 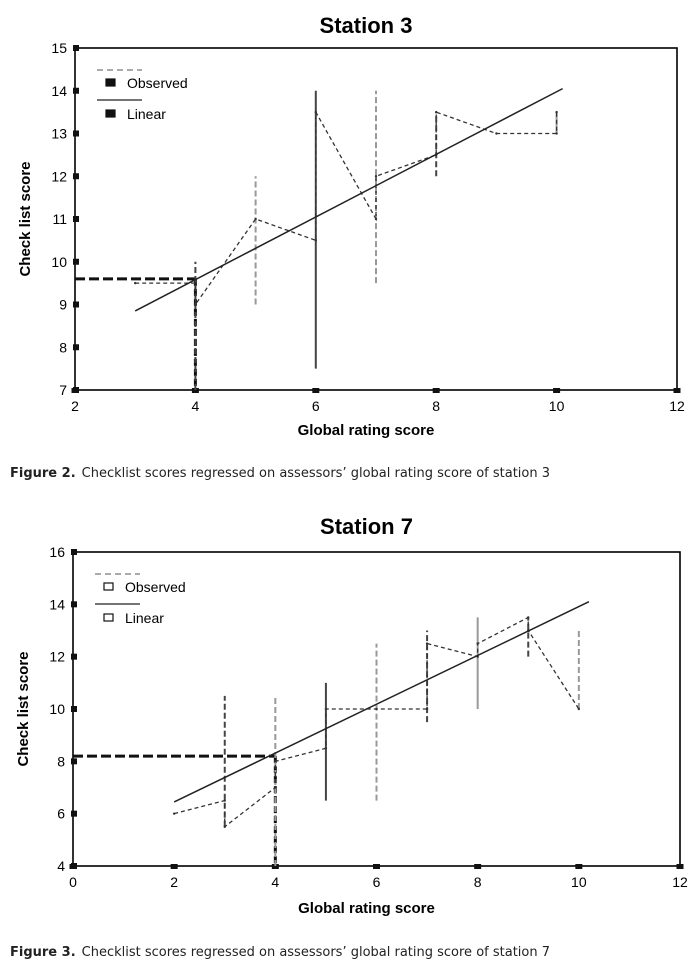 I want to click on caption-label: Figure 2., so click(x=43, y=473).